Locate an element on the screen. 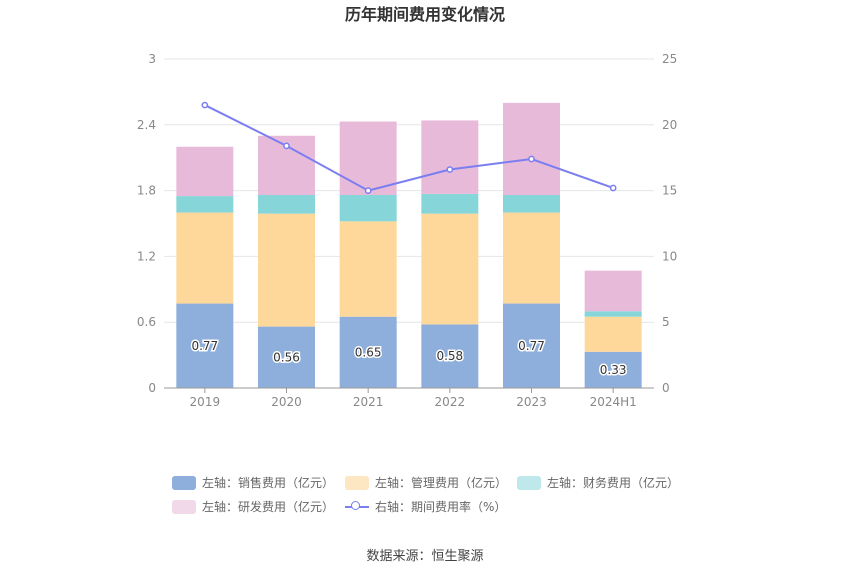 This screenshot has width=850, height=575. legend-item-admin: 左轴：管理费用（亿元） is located at coordinates (426, 482).